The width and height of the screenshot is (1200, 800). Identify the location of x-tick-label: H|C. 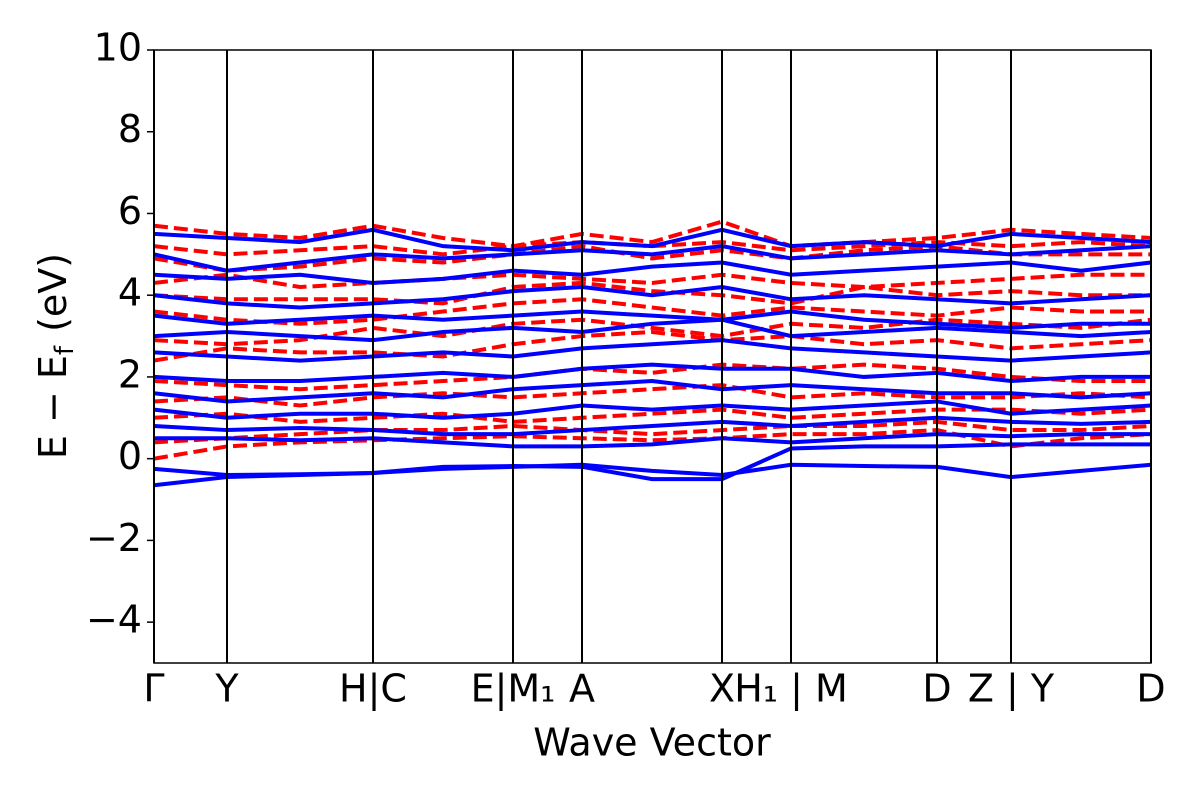
(373, 689).